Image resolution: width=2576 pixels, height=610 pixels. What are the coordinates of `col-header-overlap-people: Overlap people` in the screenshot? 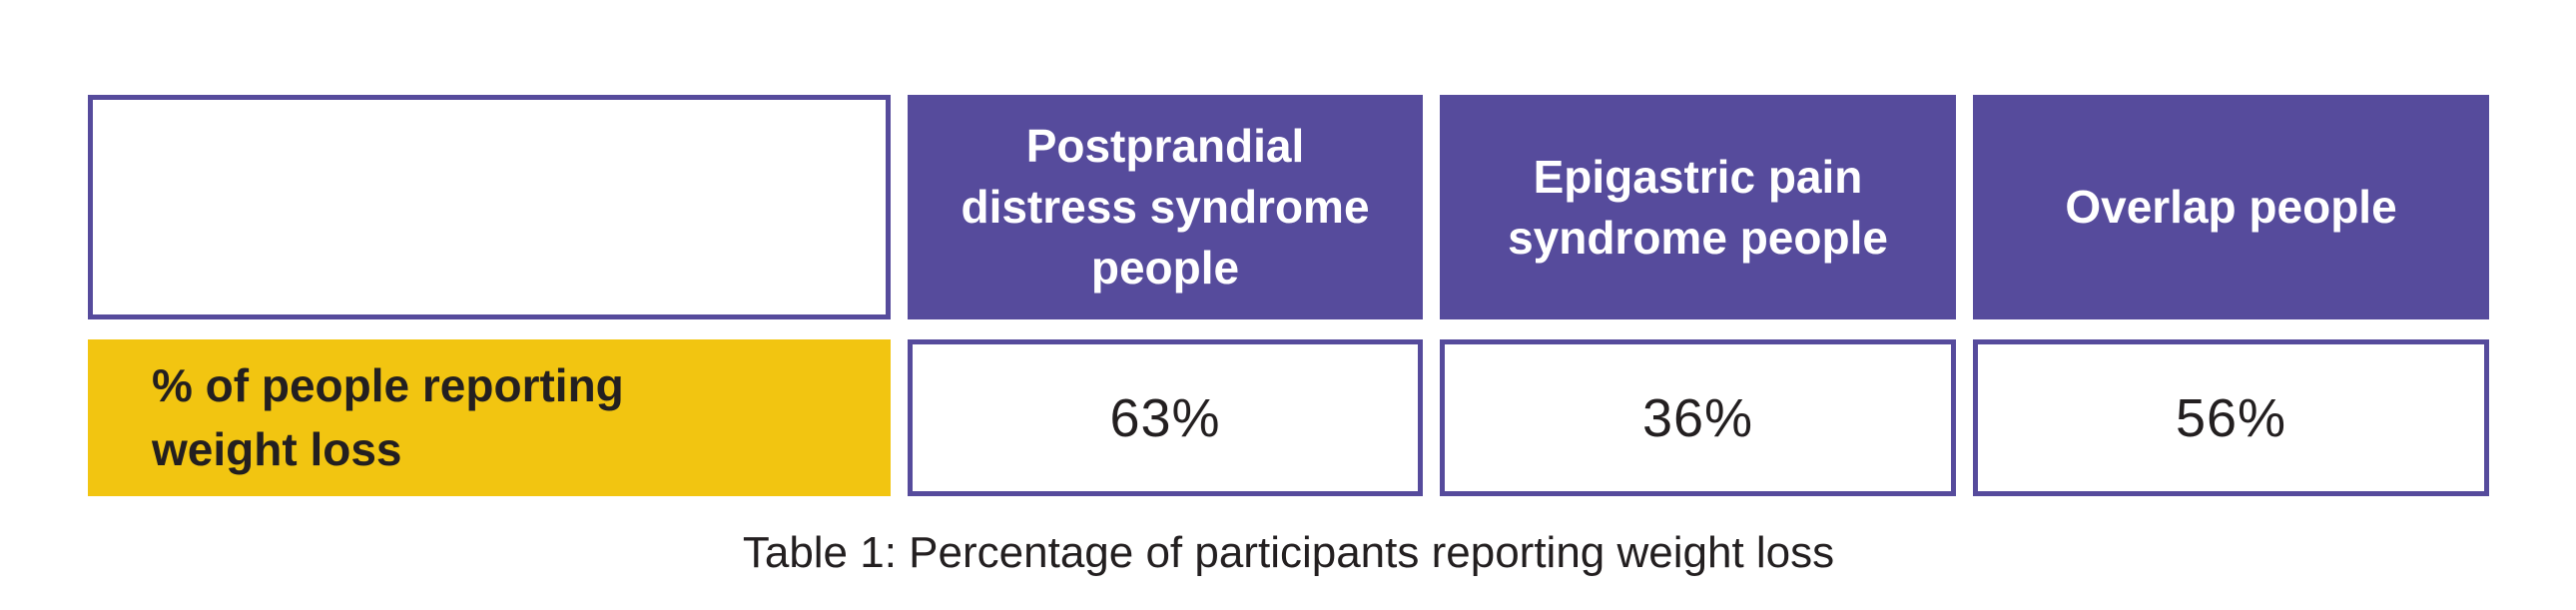 It's located at (2231, 207).